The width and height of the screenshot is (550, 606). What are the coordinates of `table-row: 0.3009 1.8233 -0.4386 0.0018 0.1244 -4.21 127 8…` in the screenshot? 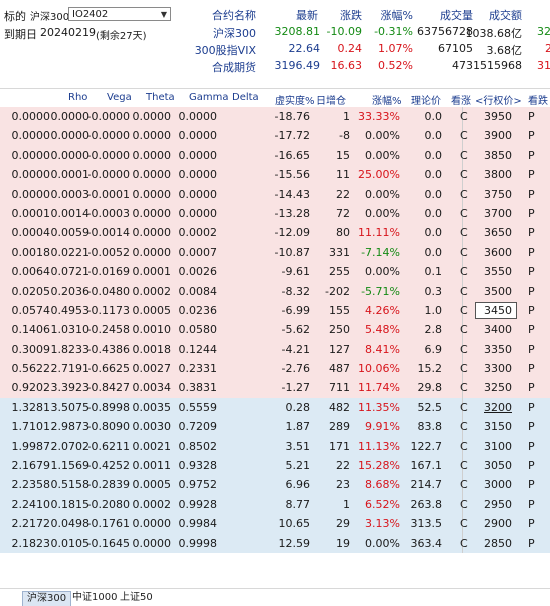 It's located at (275, 349).